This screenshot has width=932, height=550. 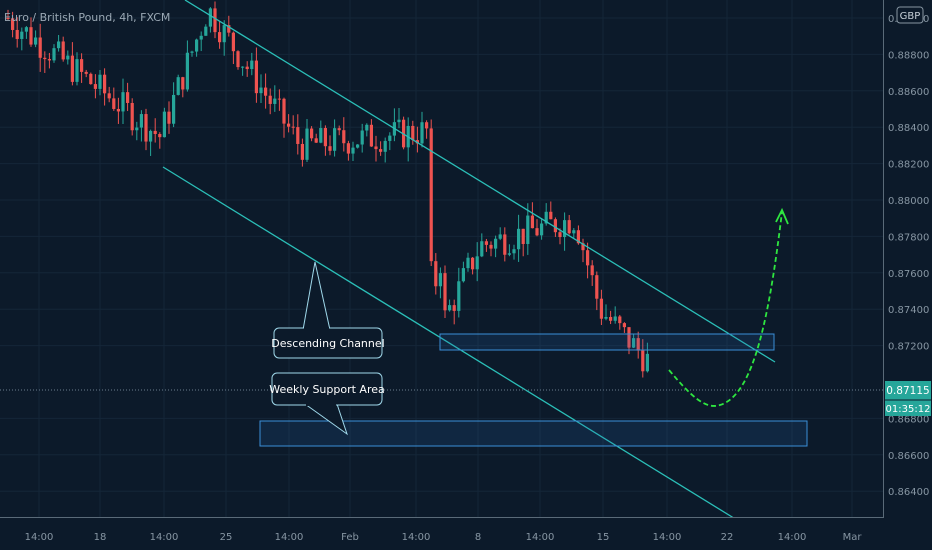 What do you see at coordinates (908, 310) in the screenshot?
I see `price-tick-label: 0.87400` at bounding box center [908, 310].